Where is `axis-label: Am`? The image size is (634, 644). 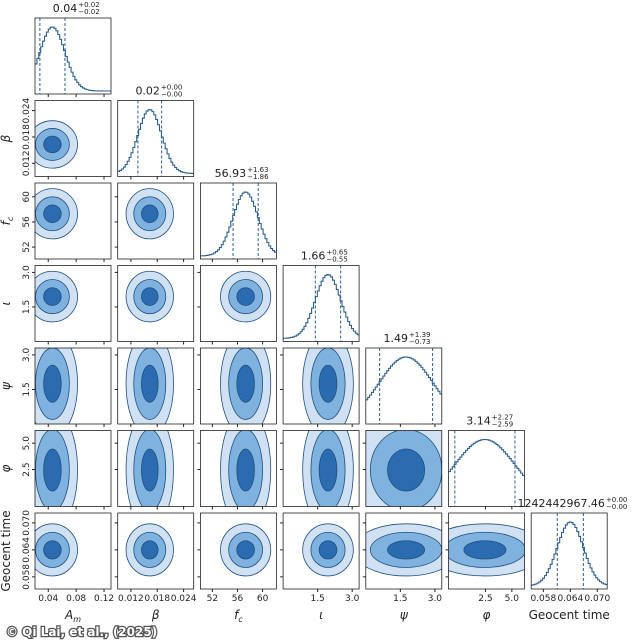 axis-label: Am is located at coordinates (72, 616).